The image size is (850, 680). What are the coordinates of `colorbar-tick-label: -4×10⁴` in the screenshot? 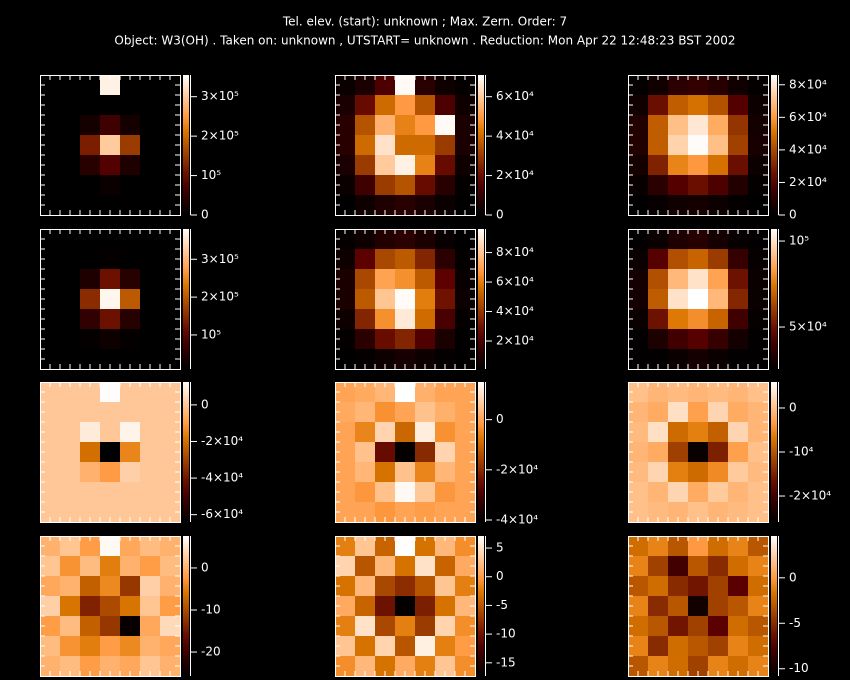 It's located at (222, 478).